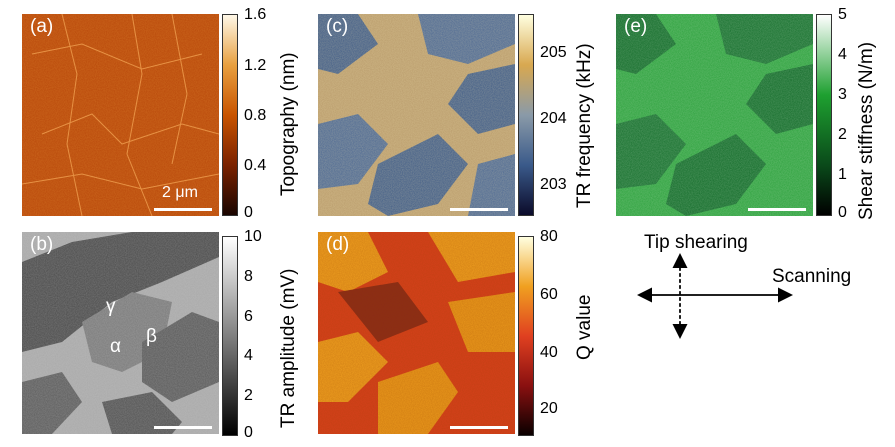  What do you see at coordinates (230, 115) in the screenshot?
I see `colorbar-a` at bounding box center [230, 115].